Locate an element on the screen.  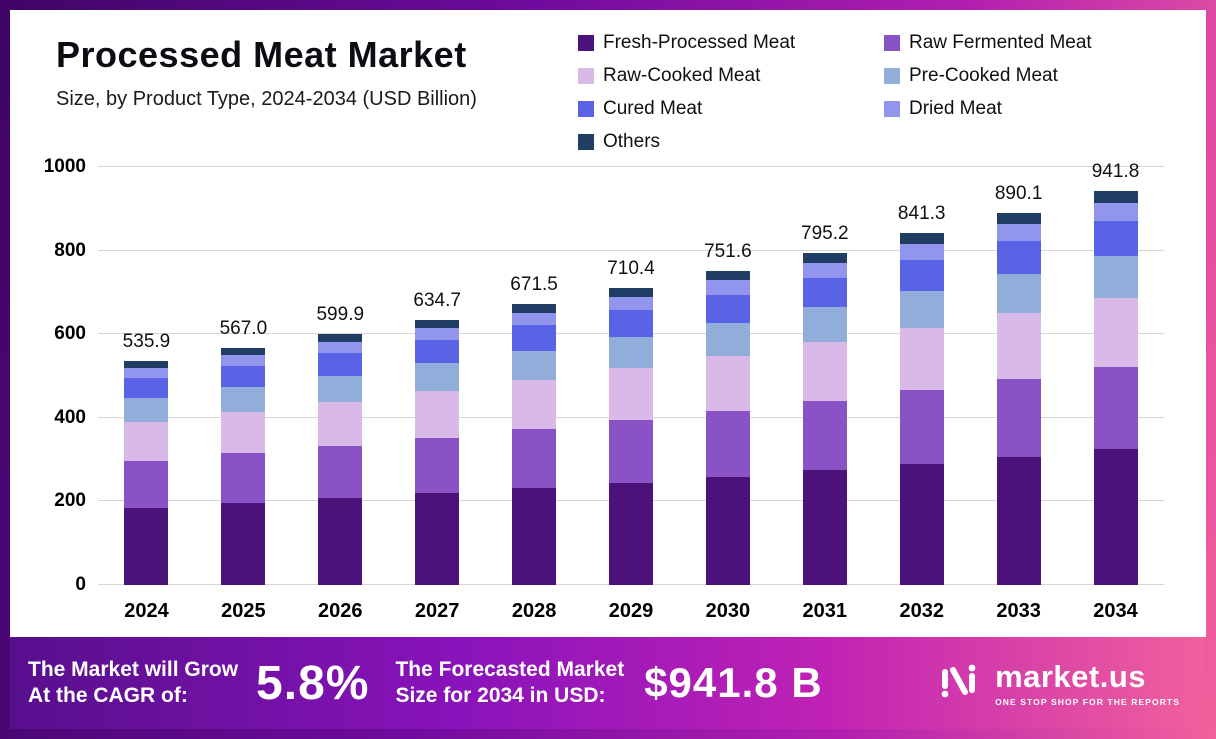
bar-total-label: 634.7 is located at coordinates (437, 300).